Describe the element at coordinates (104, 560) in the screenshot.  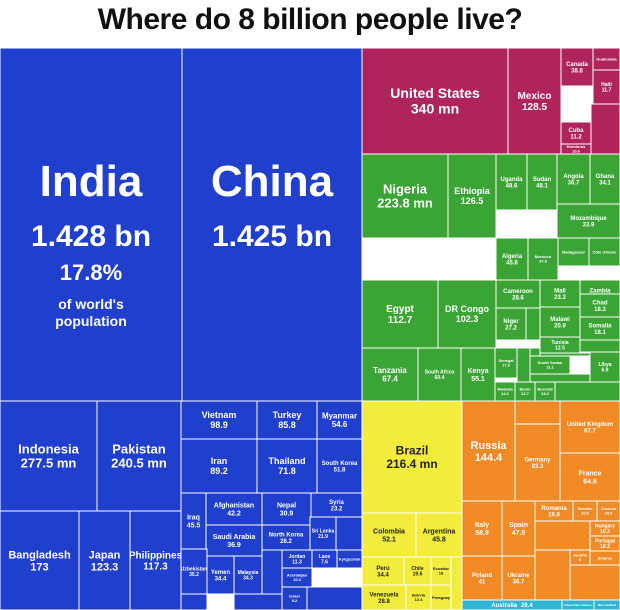
I see `cell-rect-japan` at that location.